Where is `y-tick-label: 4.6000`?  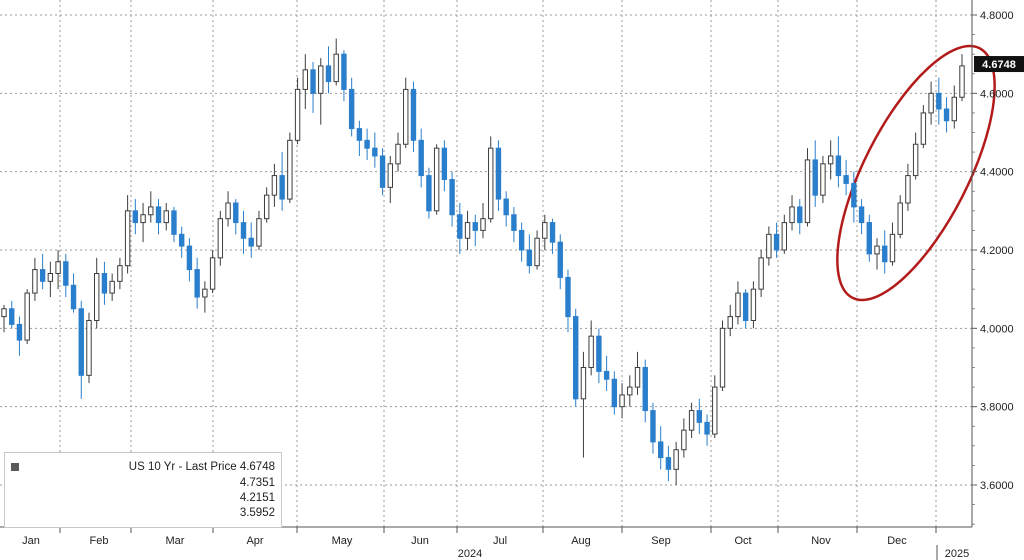
y-tick-label: 4.6000 is located at coordinates (997, 94).